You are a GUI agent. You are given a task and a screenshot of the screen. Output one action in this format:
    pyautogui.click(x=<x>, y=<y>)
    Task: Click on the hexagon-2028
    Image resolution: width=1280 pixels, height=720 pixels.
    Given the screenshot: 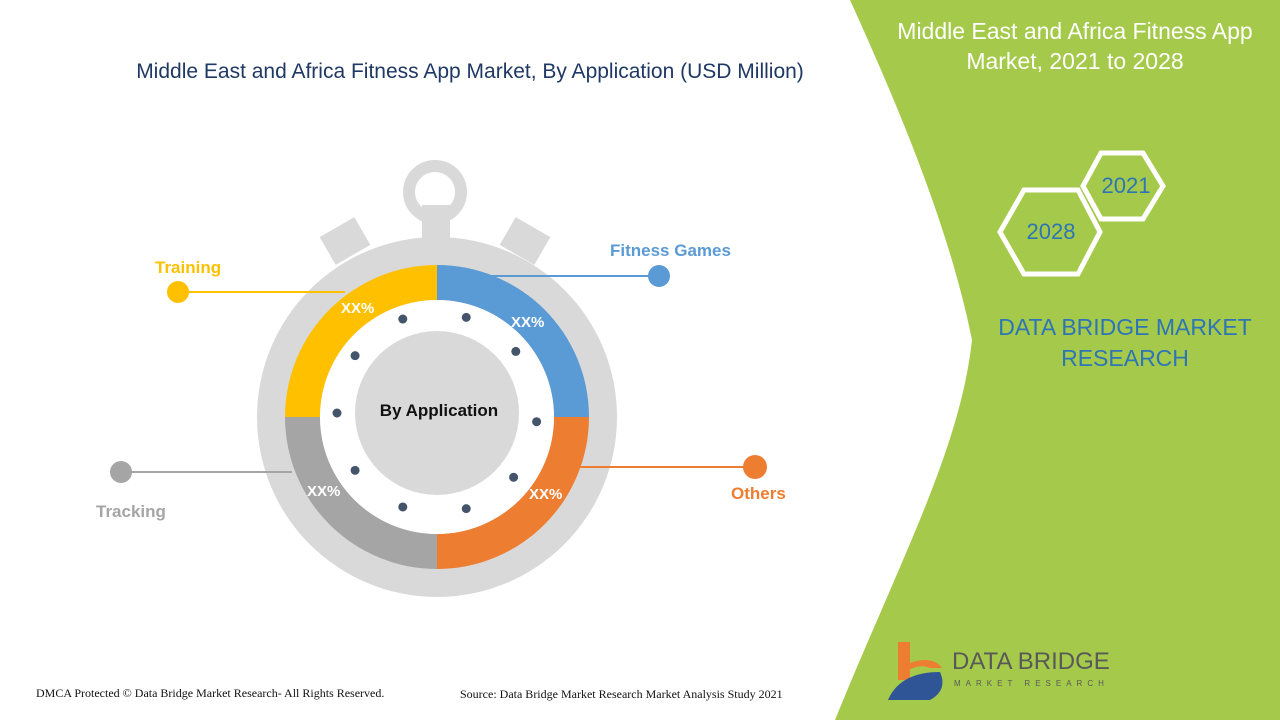 What is the action you would take?
    pyautogui.click(x=1050, y=232)
    